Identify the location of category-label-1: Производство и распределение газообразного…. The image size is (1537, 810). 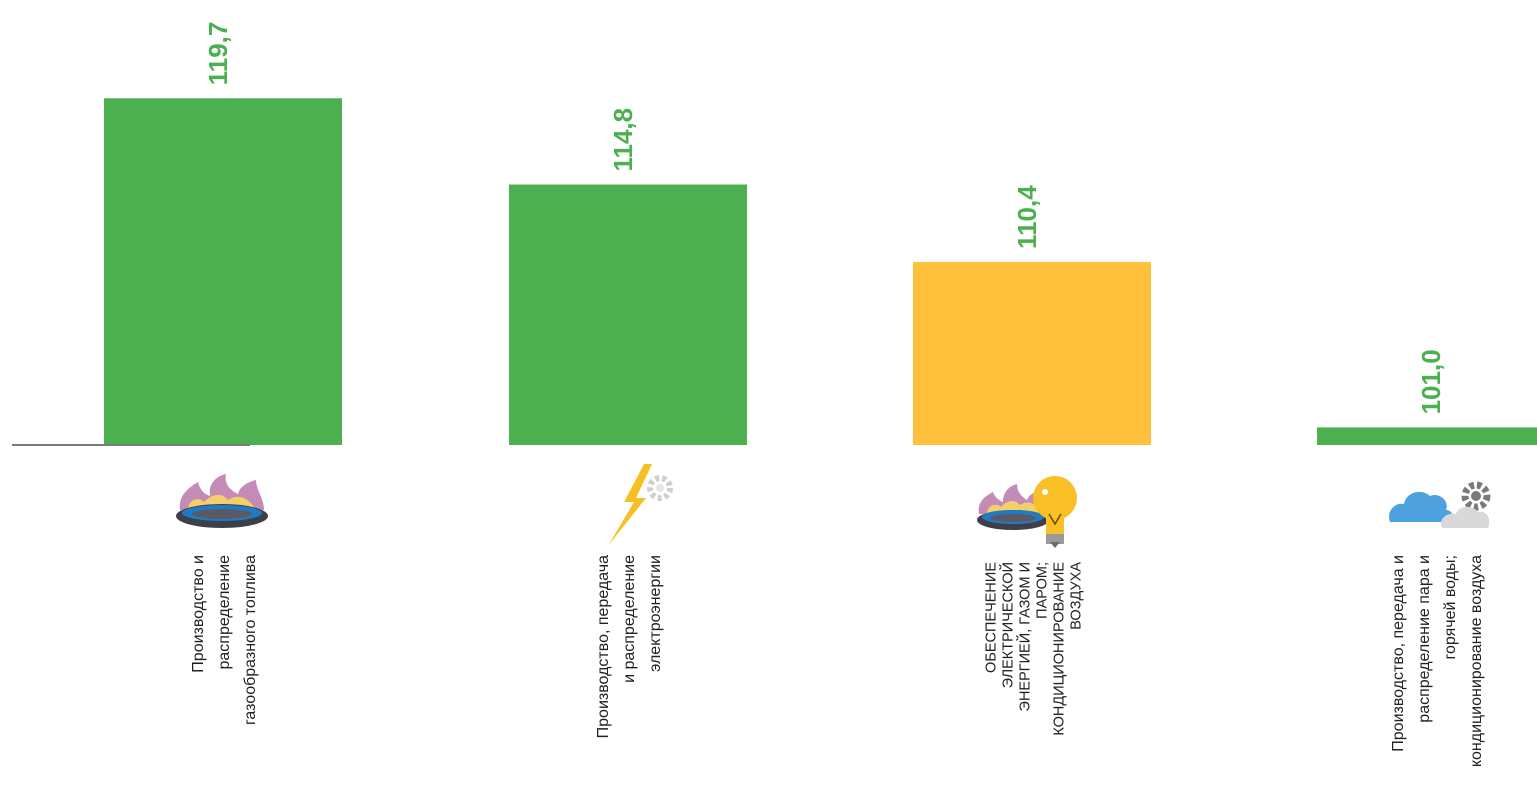
(224, 640).